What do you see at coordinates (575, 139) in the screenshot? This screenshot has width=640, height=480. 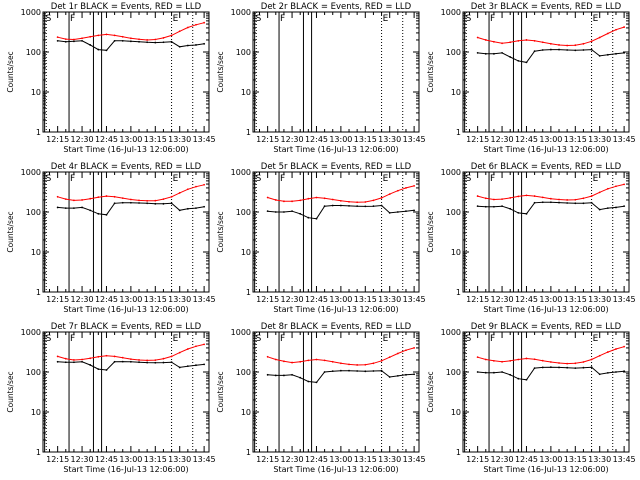 I see `x-tick-label: 13:15` at bounding box center [575, 139].